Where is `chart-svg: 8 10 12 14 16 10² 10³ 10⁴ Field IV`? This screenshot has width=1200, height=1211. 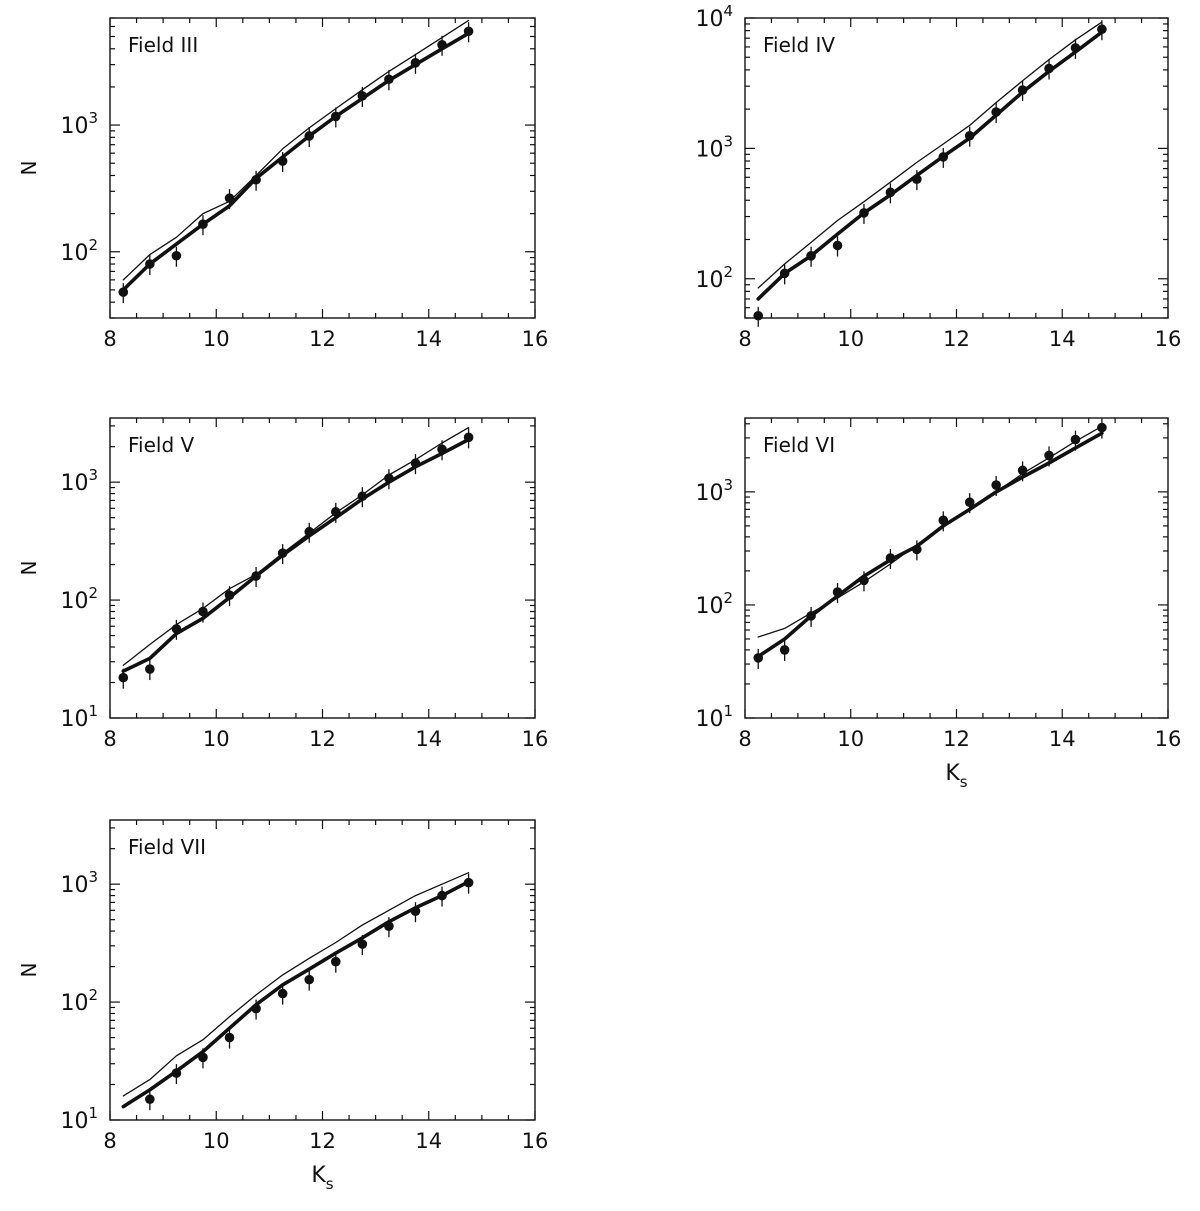 chart-svg: 8 10 12 14 16 10² 10³ 10⁴ Field IV is located at coordinates (938, 176).